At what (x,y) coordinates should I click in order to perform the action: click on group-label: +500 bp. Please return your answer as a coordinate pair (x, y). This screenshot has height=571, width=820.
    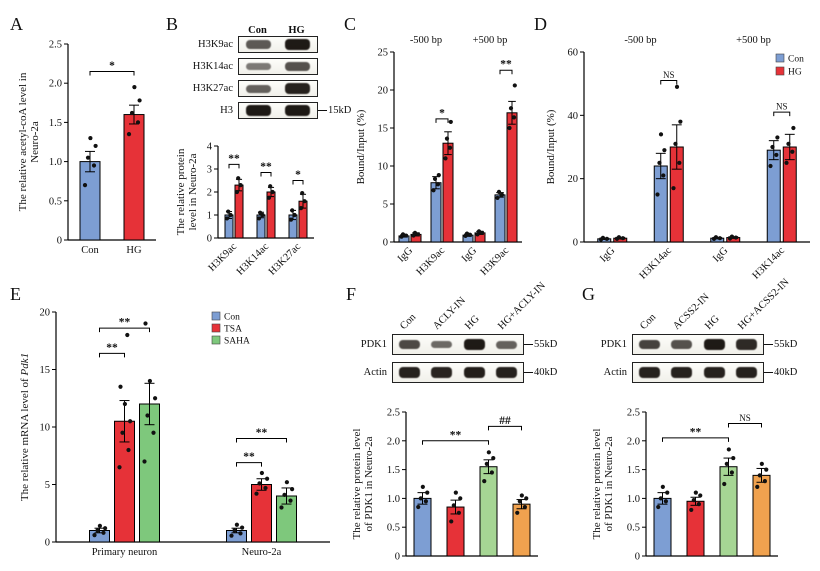
    Looking at the image, I should click on (490, 40).